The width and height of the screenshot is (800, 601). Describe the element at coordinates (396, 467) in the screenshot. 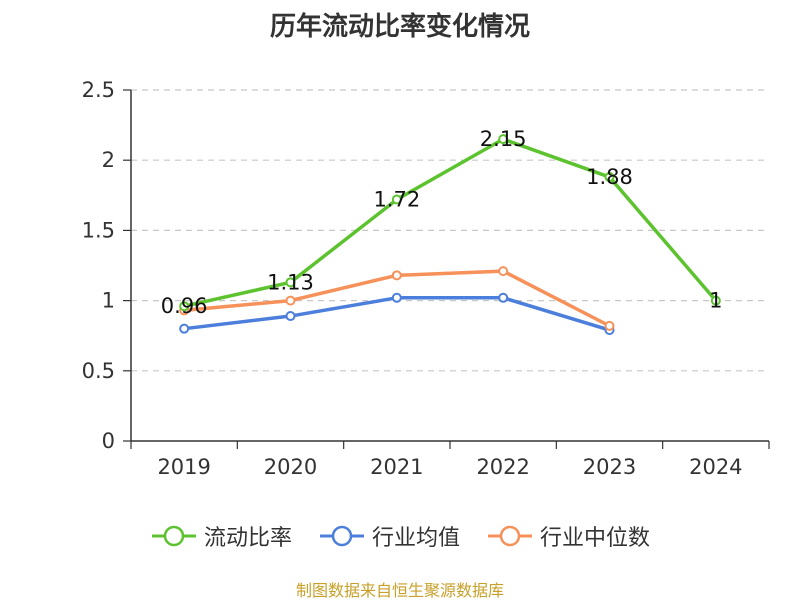

I see `x-tick-label: 2021` at that location.